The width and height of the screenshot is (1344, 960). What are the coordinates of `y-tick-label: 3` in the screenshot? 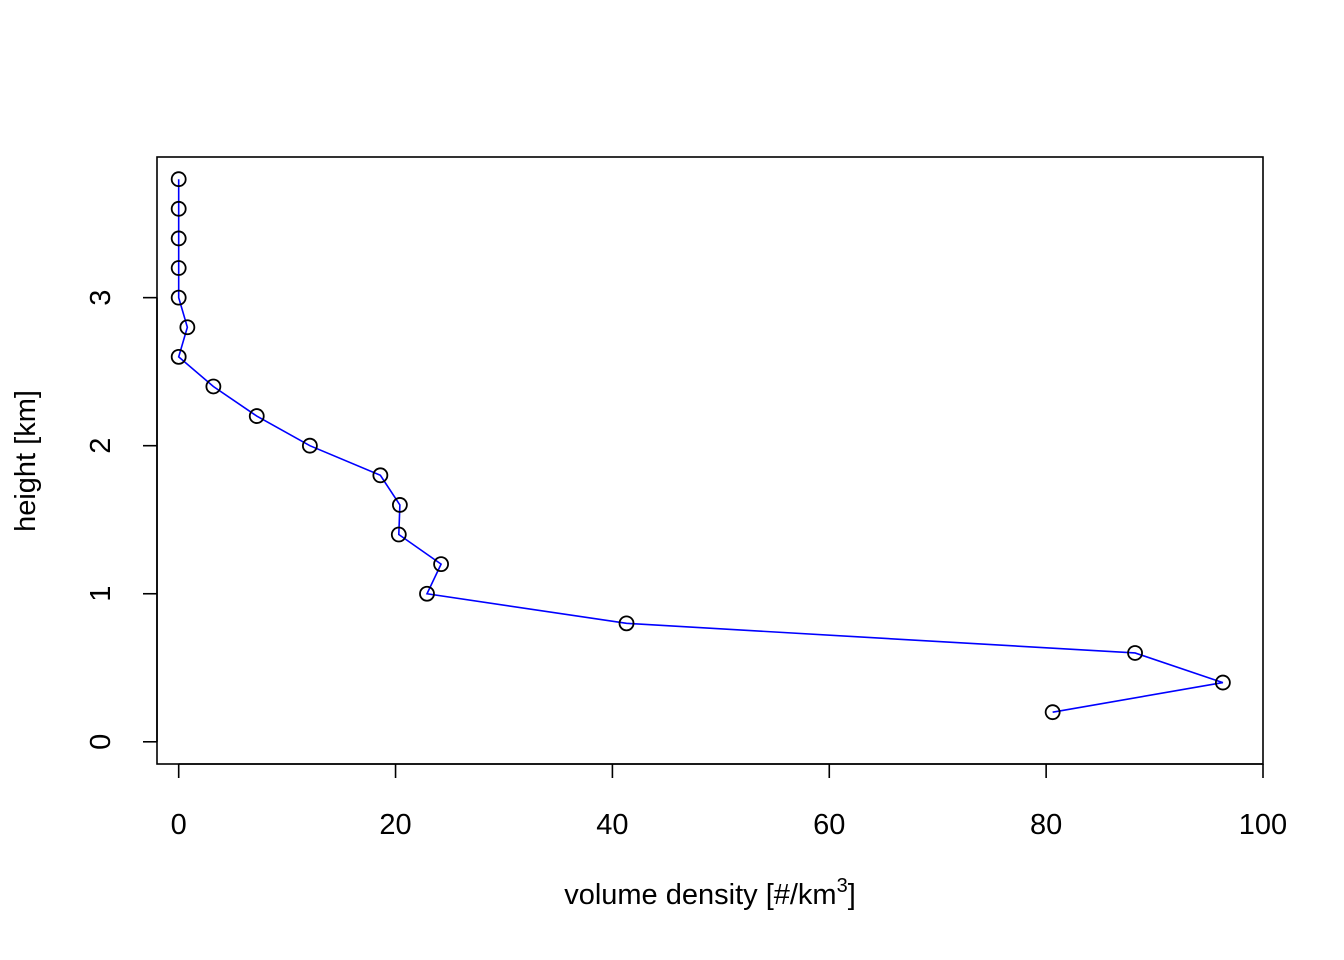 It's located at (101, 298).